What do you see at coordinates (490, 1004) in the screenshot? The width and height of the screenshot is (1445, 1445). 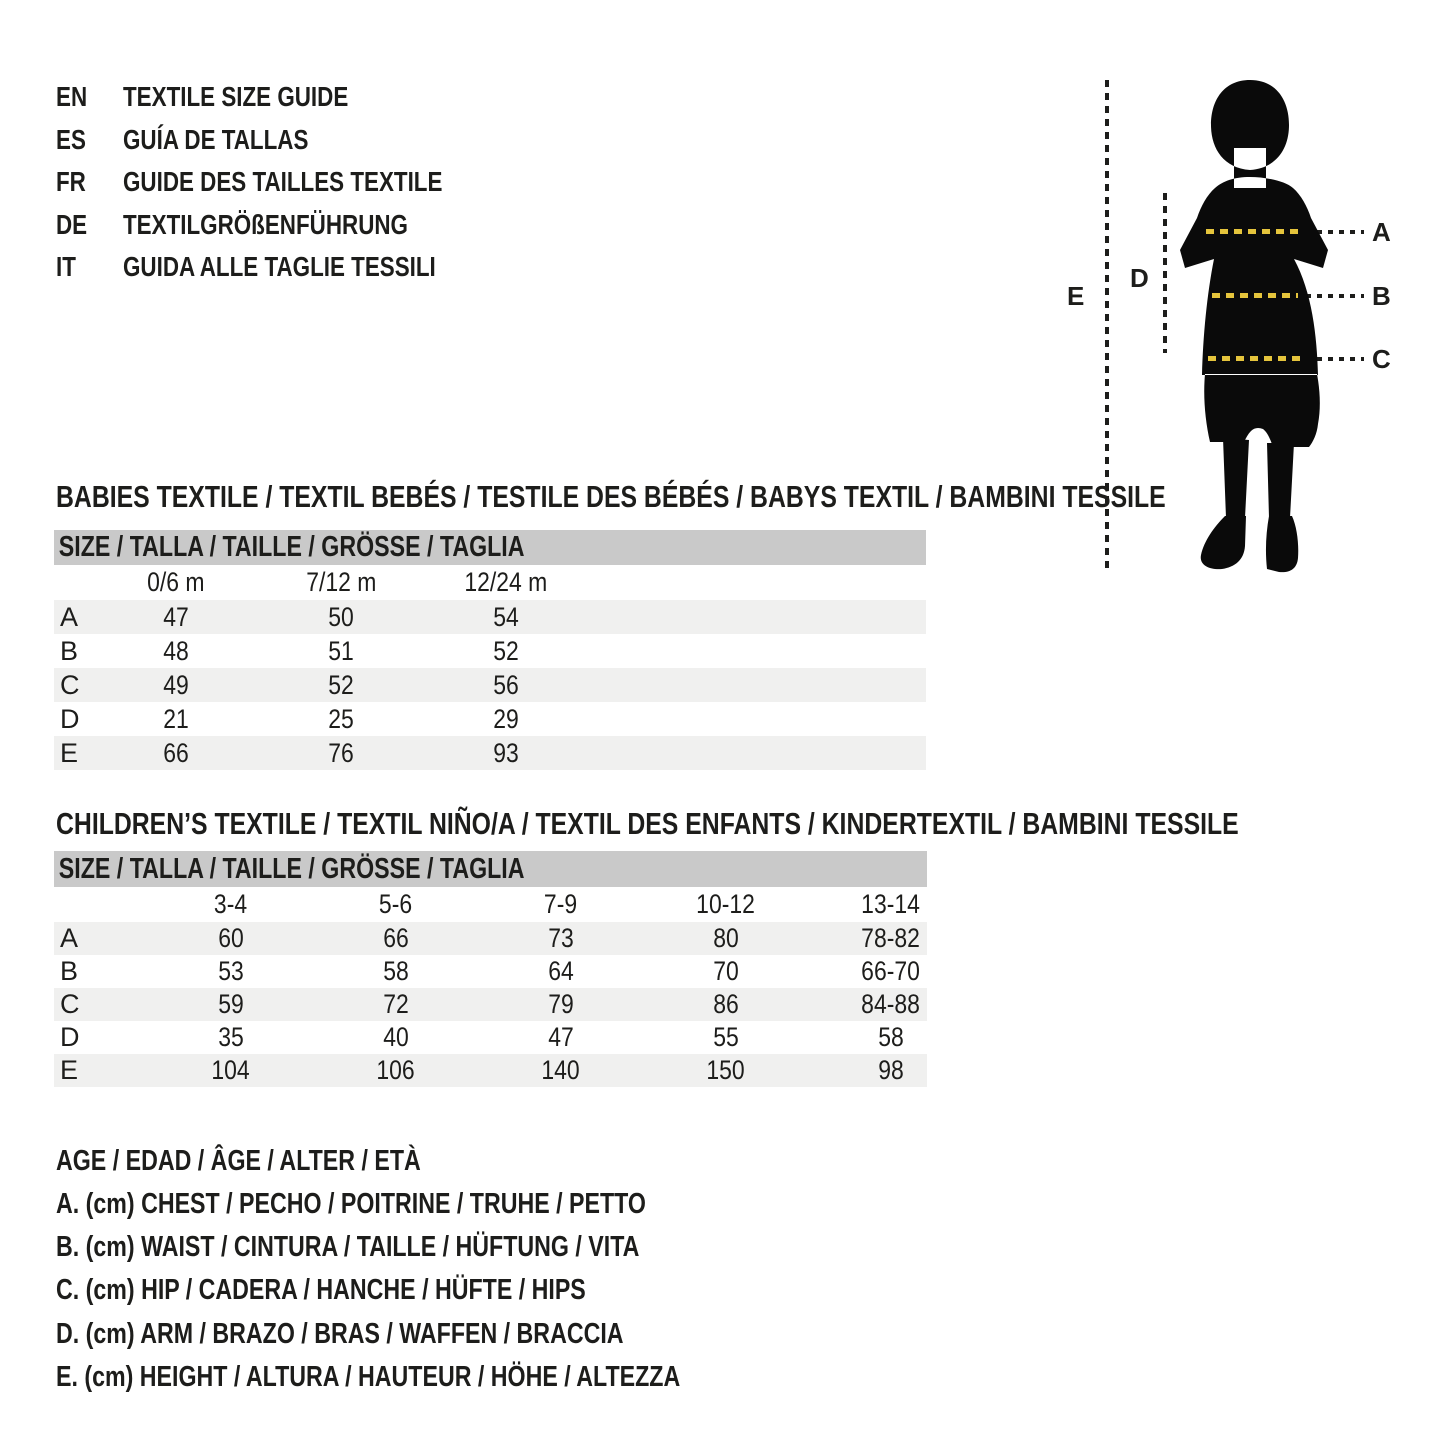 I see `children-row-c: C 59 72 79 86 84-88` at bounding box center [490, 1004].